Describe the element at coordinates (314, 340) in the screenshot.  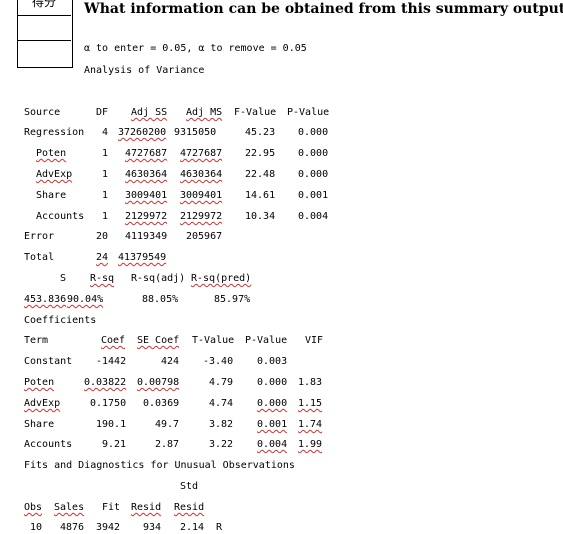
I see `coef-col-vif: VIF` at that location.